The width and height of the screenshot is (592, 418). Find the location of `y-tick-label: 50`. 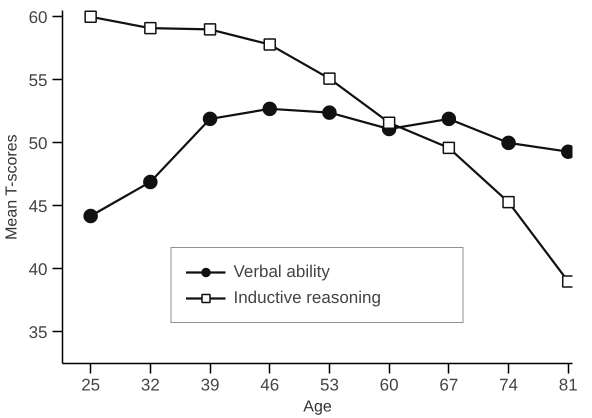

y-tick-label: 50 is located at coordinates (38, 143).